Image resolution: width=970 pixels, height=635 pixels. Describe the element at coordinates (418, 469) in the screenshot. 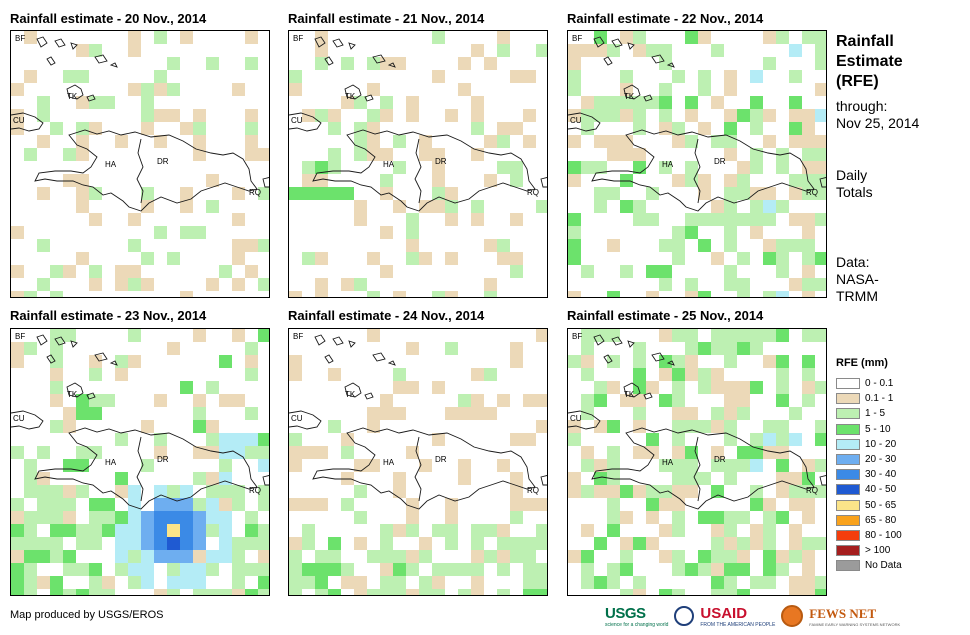

I see `haiti-dr-border` at that location.